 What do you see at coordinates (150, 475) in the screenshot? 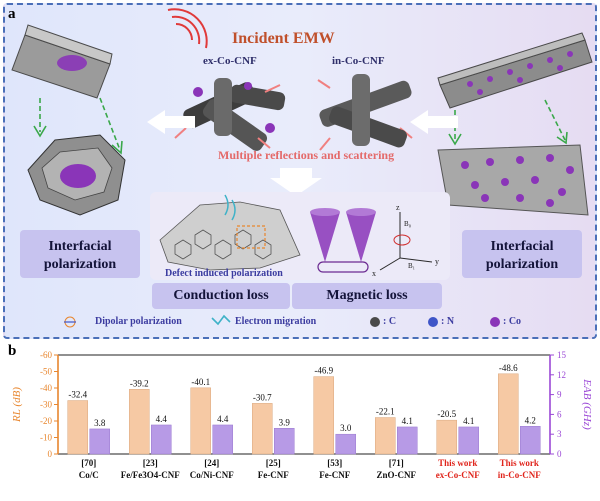
I see `category-label: Fe/Fe3O4-CNF` at bounding box center [150, 475].